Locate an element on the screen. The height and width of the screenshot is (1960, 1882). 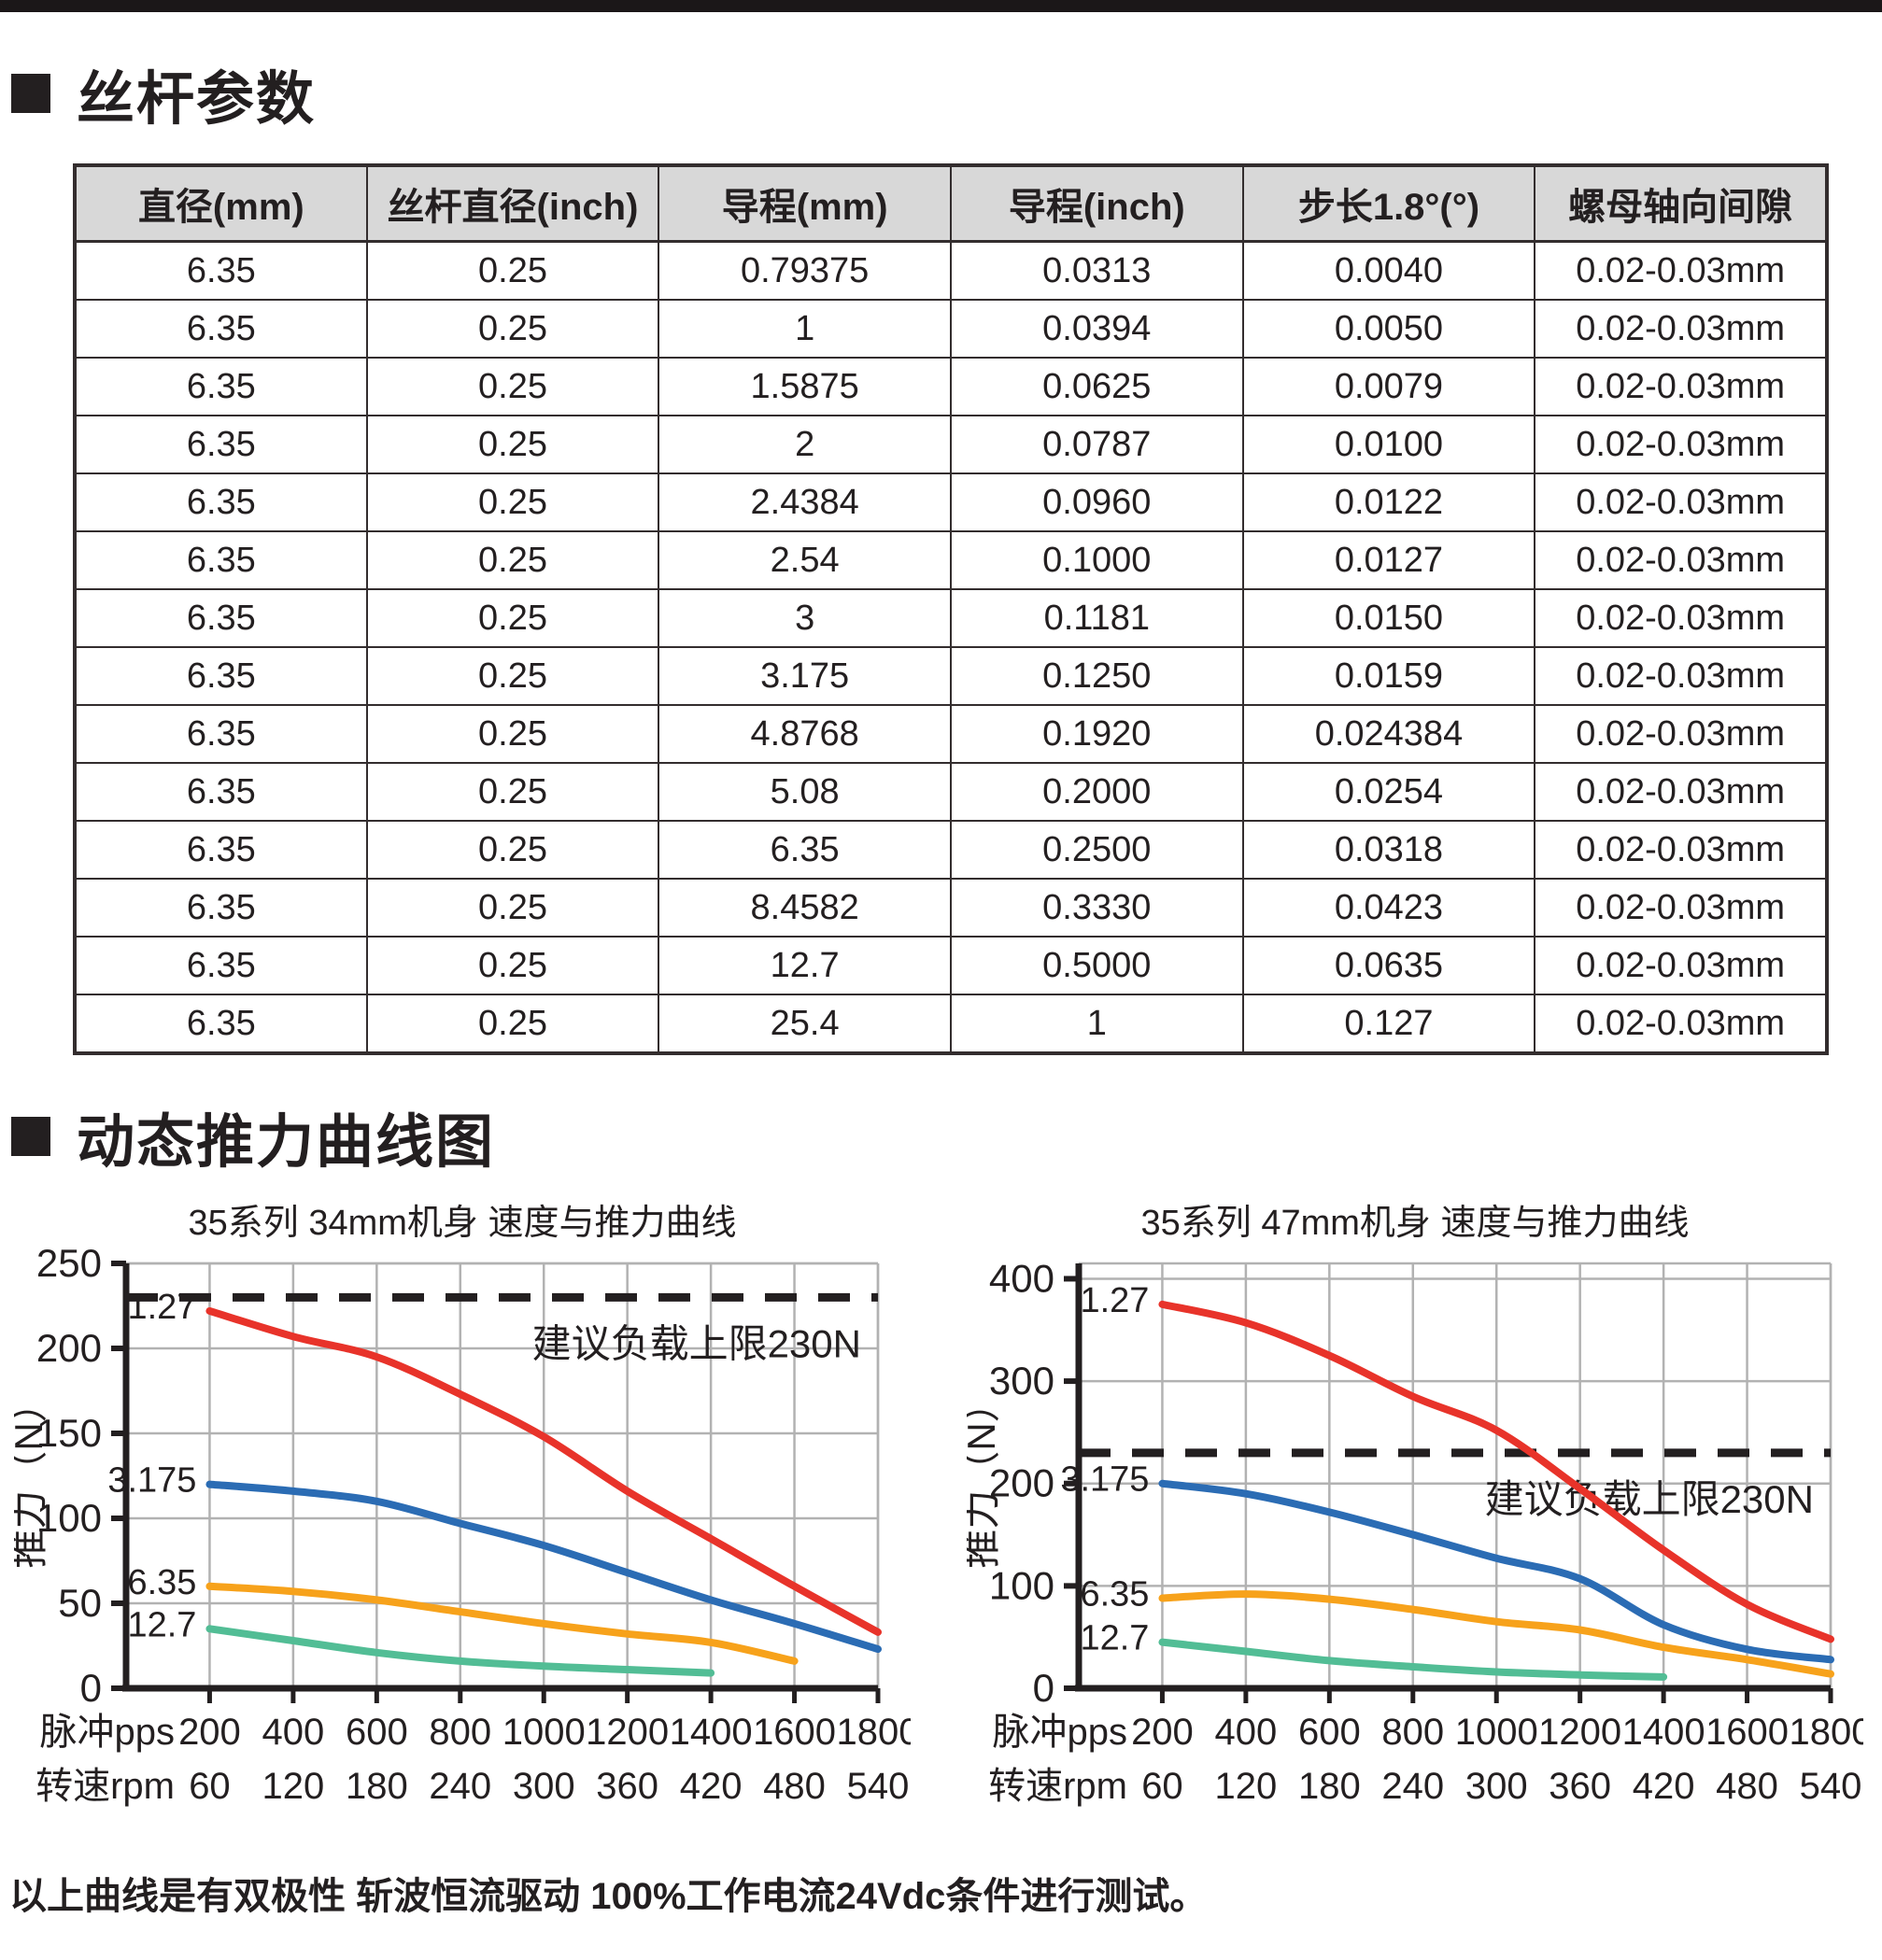
table-cell: 12.7 is located at coordinates (805, 965).